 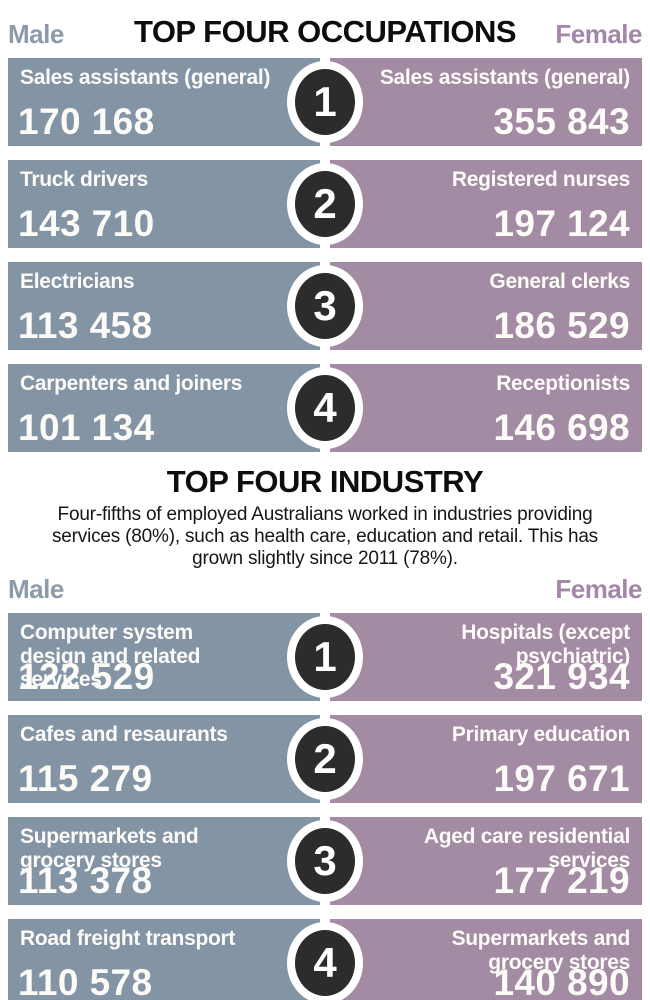 I want to click on occupation-label: Truck drivers, so click(x=84, y=179).